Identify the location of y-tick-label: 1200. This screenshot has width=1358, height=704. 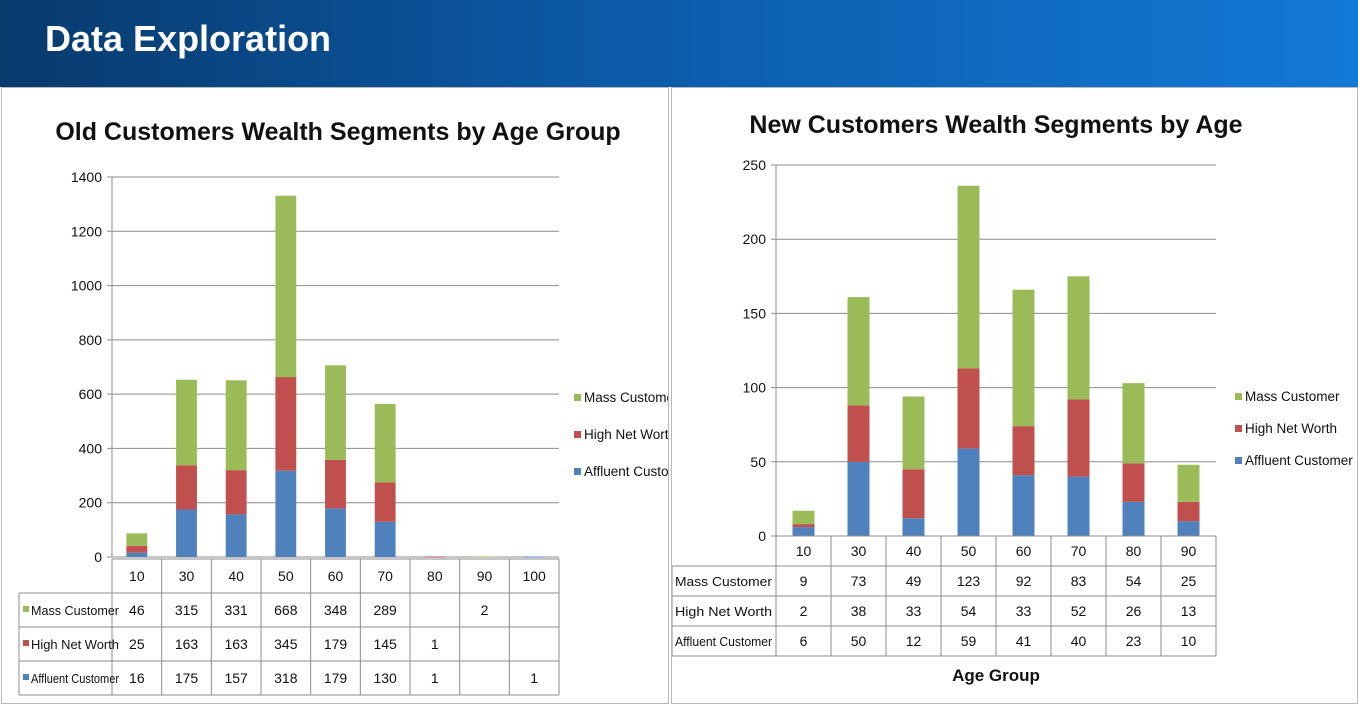
(86, 231).